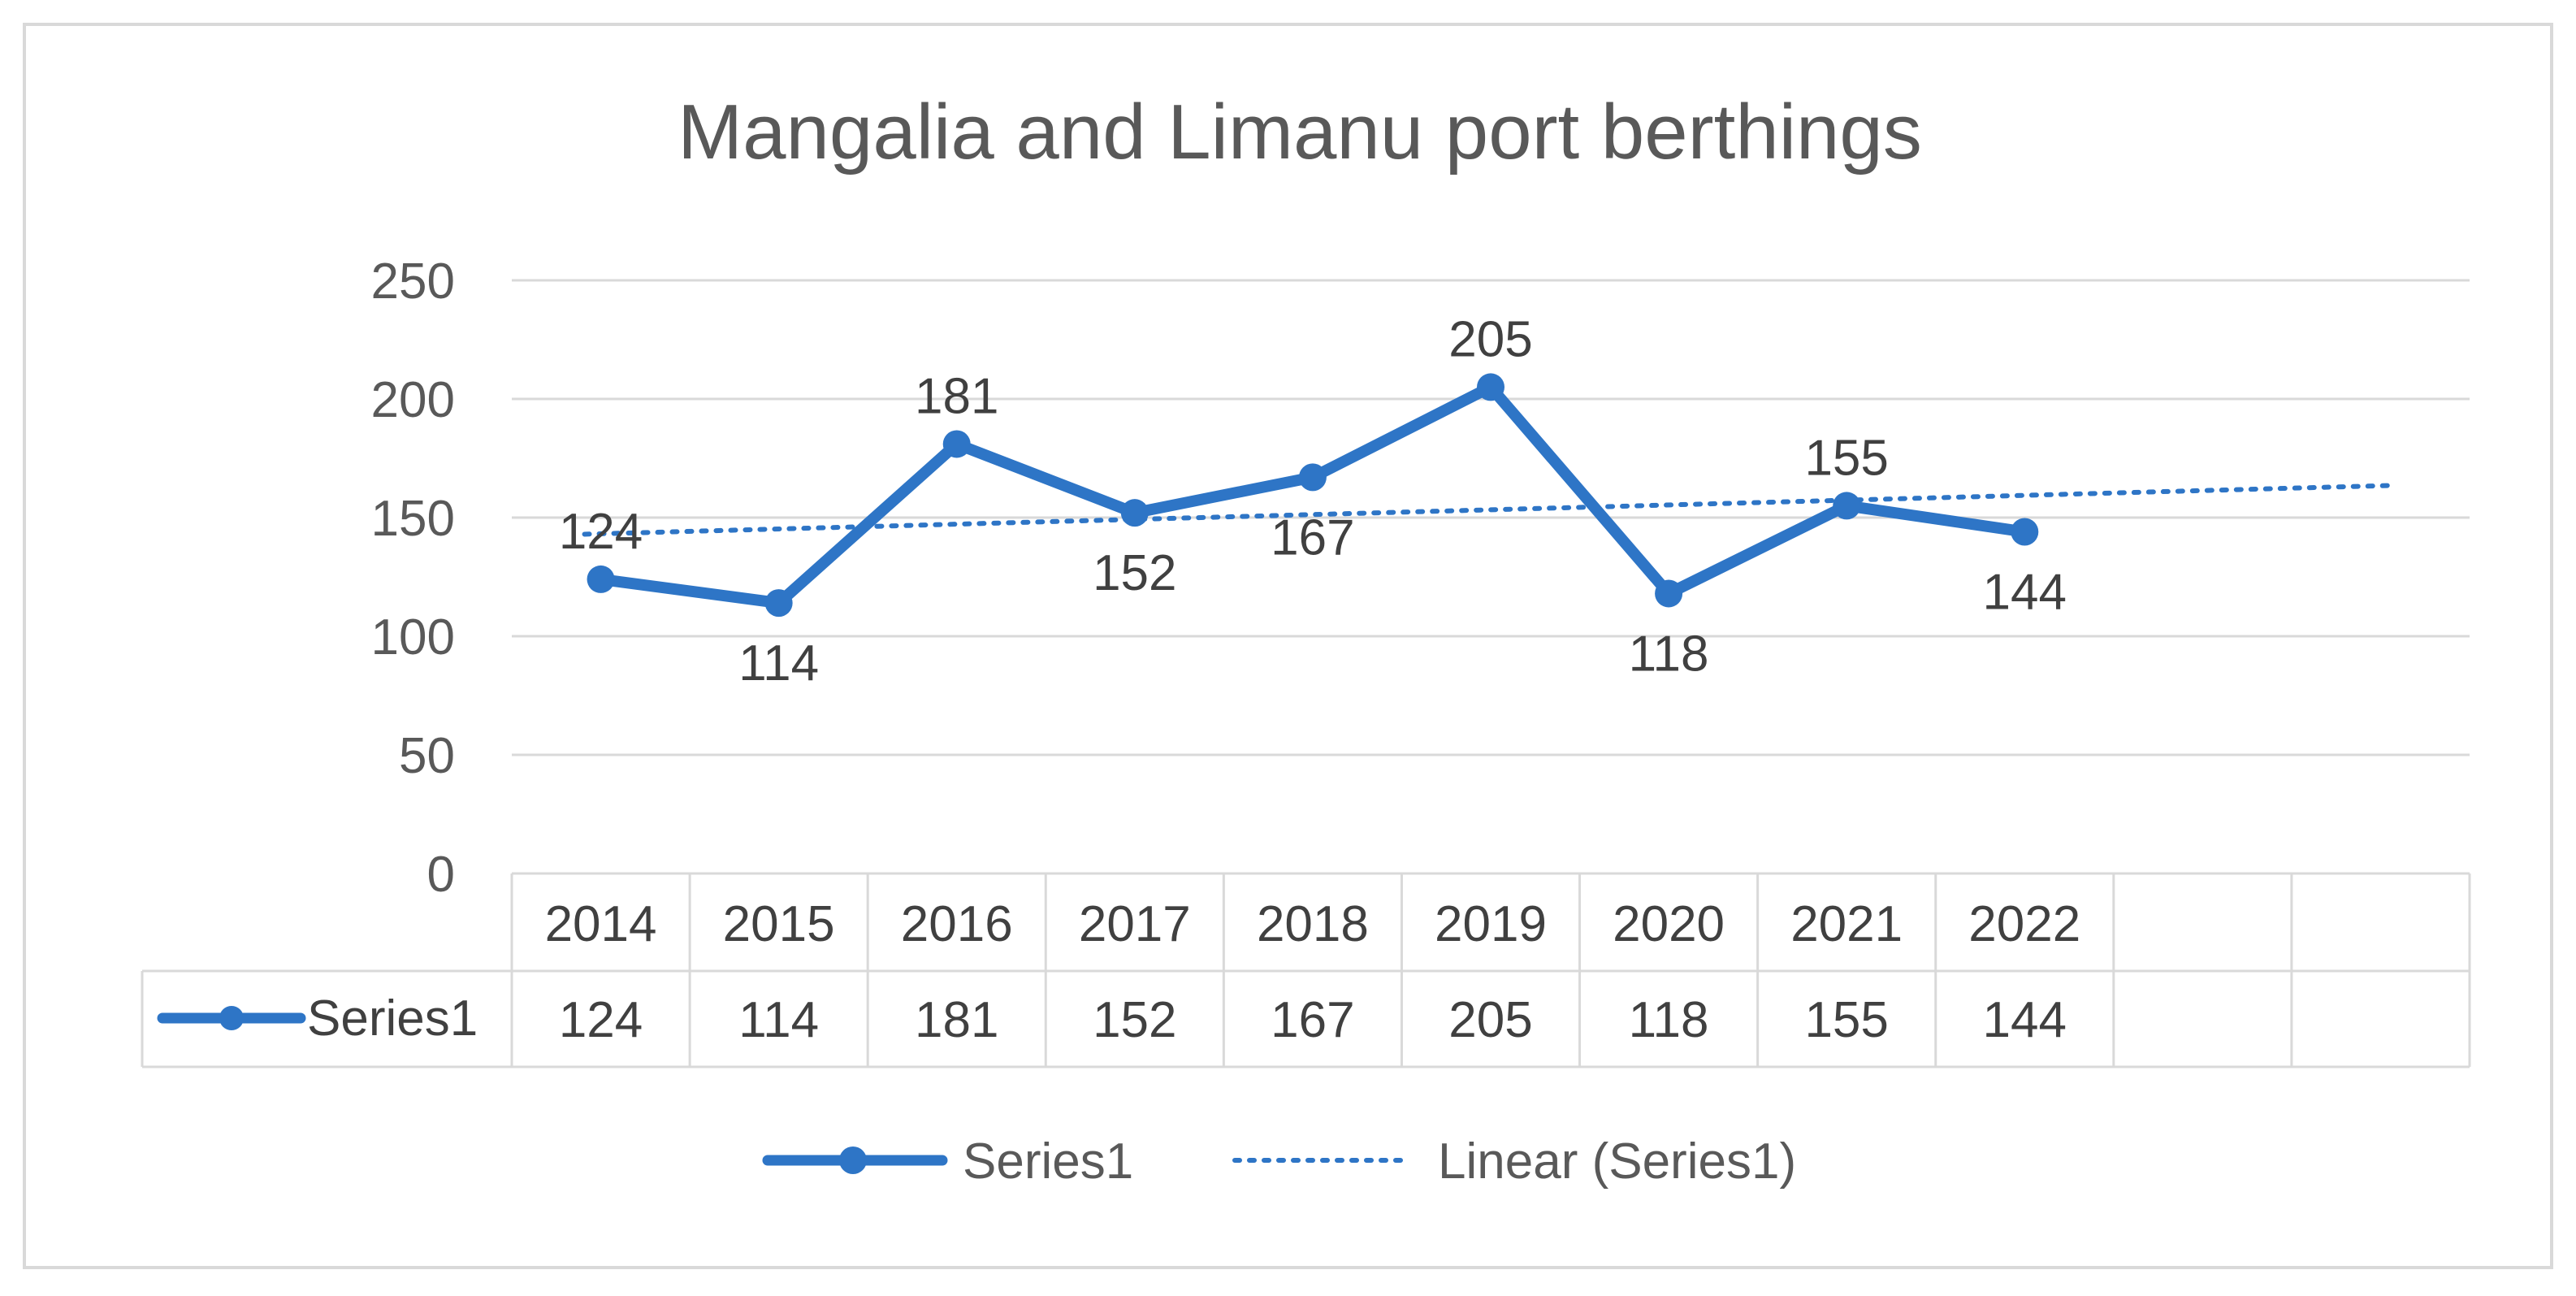 The width and height of the screenshot is (2576, 1296). Describe the element at coordinates (1490, 1020) in the screenshot. I see `table-value-cell: 205` at that location.